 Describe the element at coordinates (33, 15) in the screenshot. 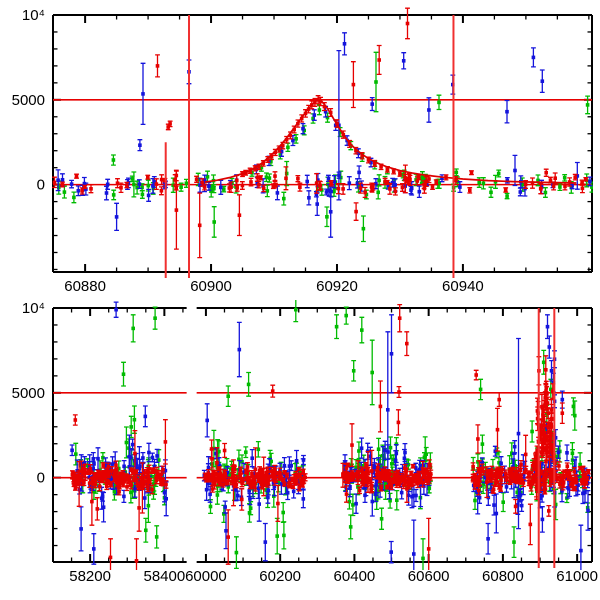

I see `y-tick-label: 10⁴` at that location.